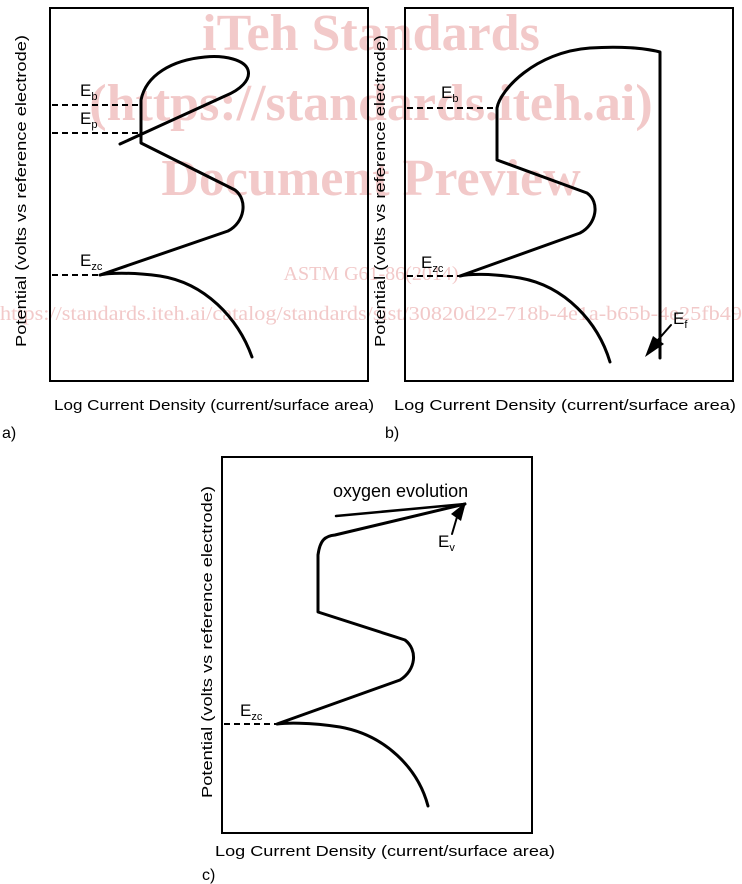 The height and width of the screenshot is (884, 742). What do you see at coordinates (251, 712) in the screenshot?
I see `panel-c-ezc-label: Ezc` at bounding box center [251, 712].